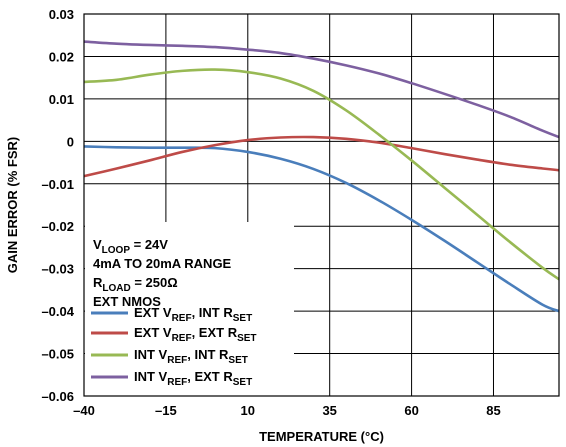  Describe the element at coordinates (130, 246) in the screenshot. I see `condition-line: VLOOP = 24V` at that location.